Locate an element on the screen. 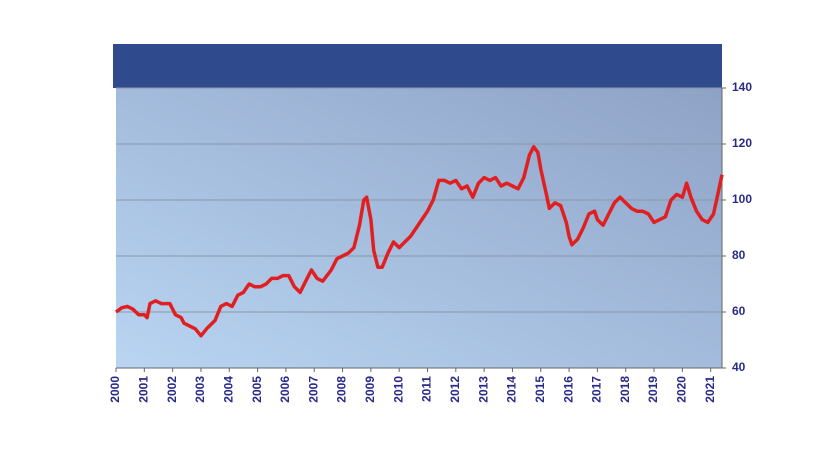  header-bar is located at coordinates (417, 66).